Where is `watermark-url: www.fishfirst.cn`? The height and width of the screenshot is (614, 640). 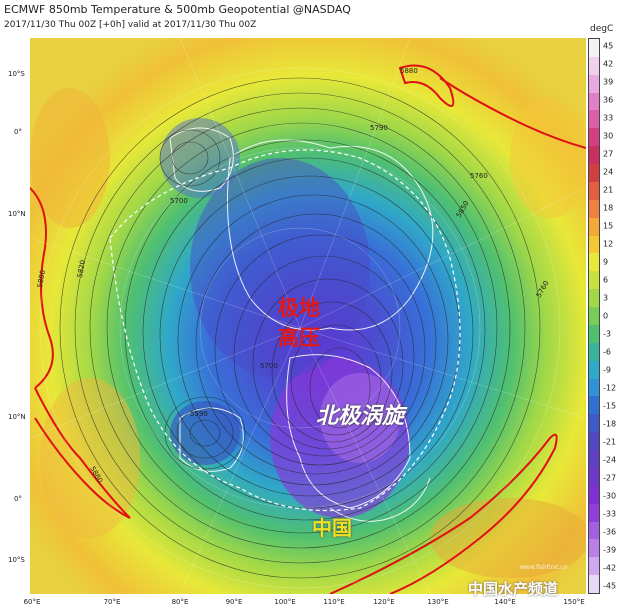 watermark-url: www.fishfirst.cn is located at coordinates (544, 567).